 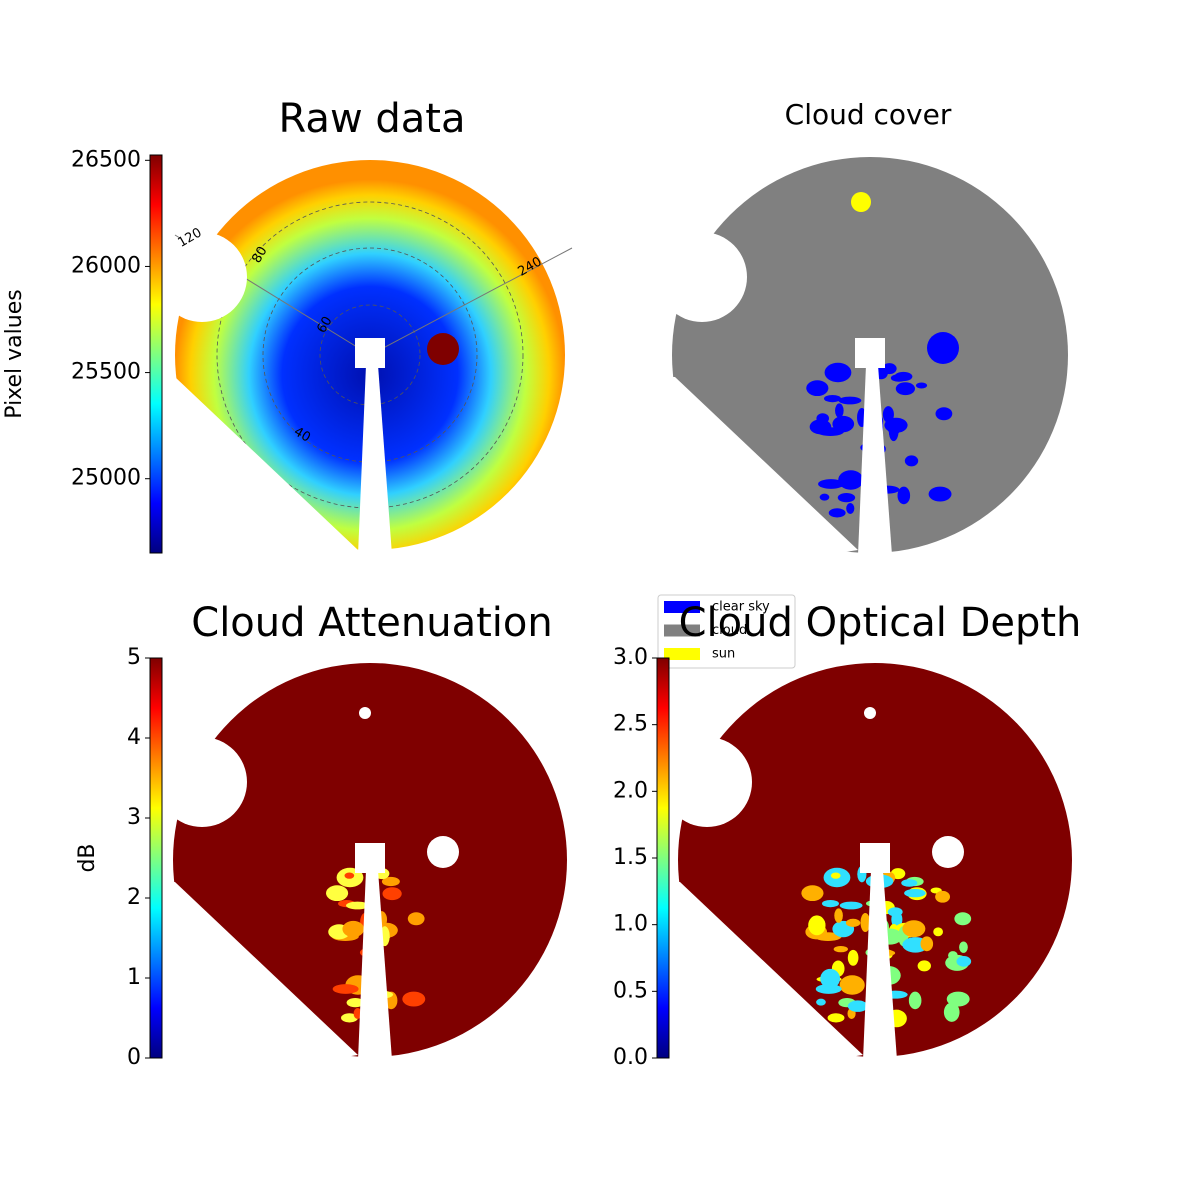 I want to click on colorbar-tick-label: 0.0, so click(x=630, y=1057).